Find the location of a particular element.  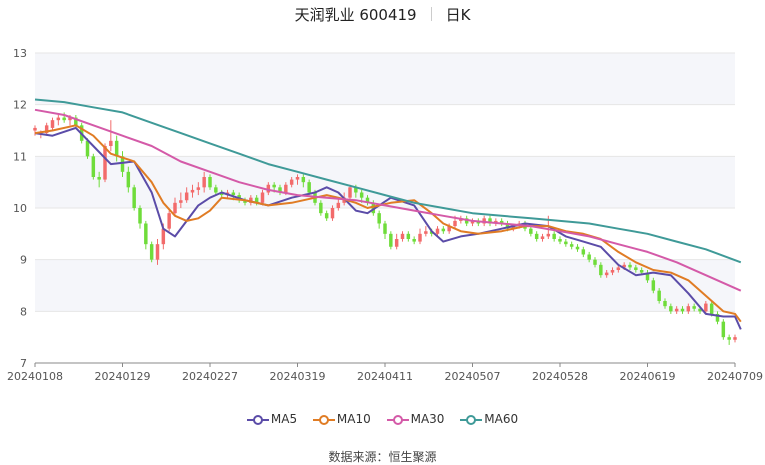

legend-item-ma5: MA5 is located at coordinates (272, 419).